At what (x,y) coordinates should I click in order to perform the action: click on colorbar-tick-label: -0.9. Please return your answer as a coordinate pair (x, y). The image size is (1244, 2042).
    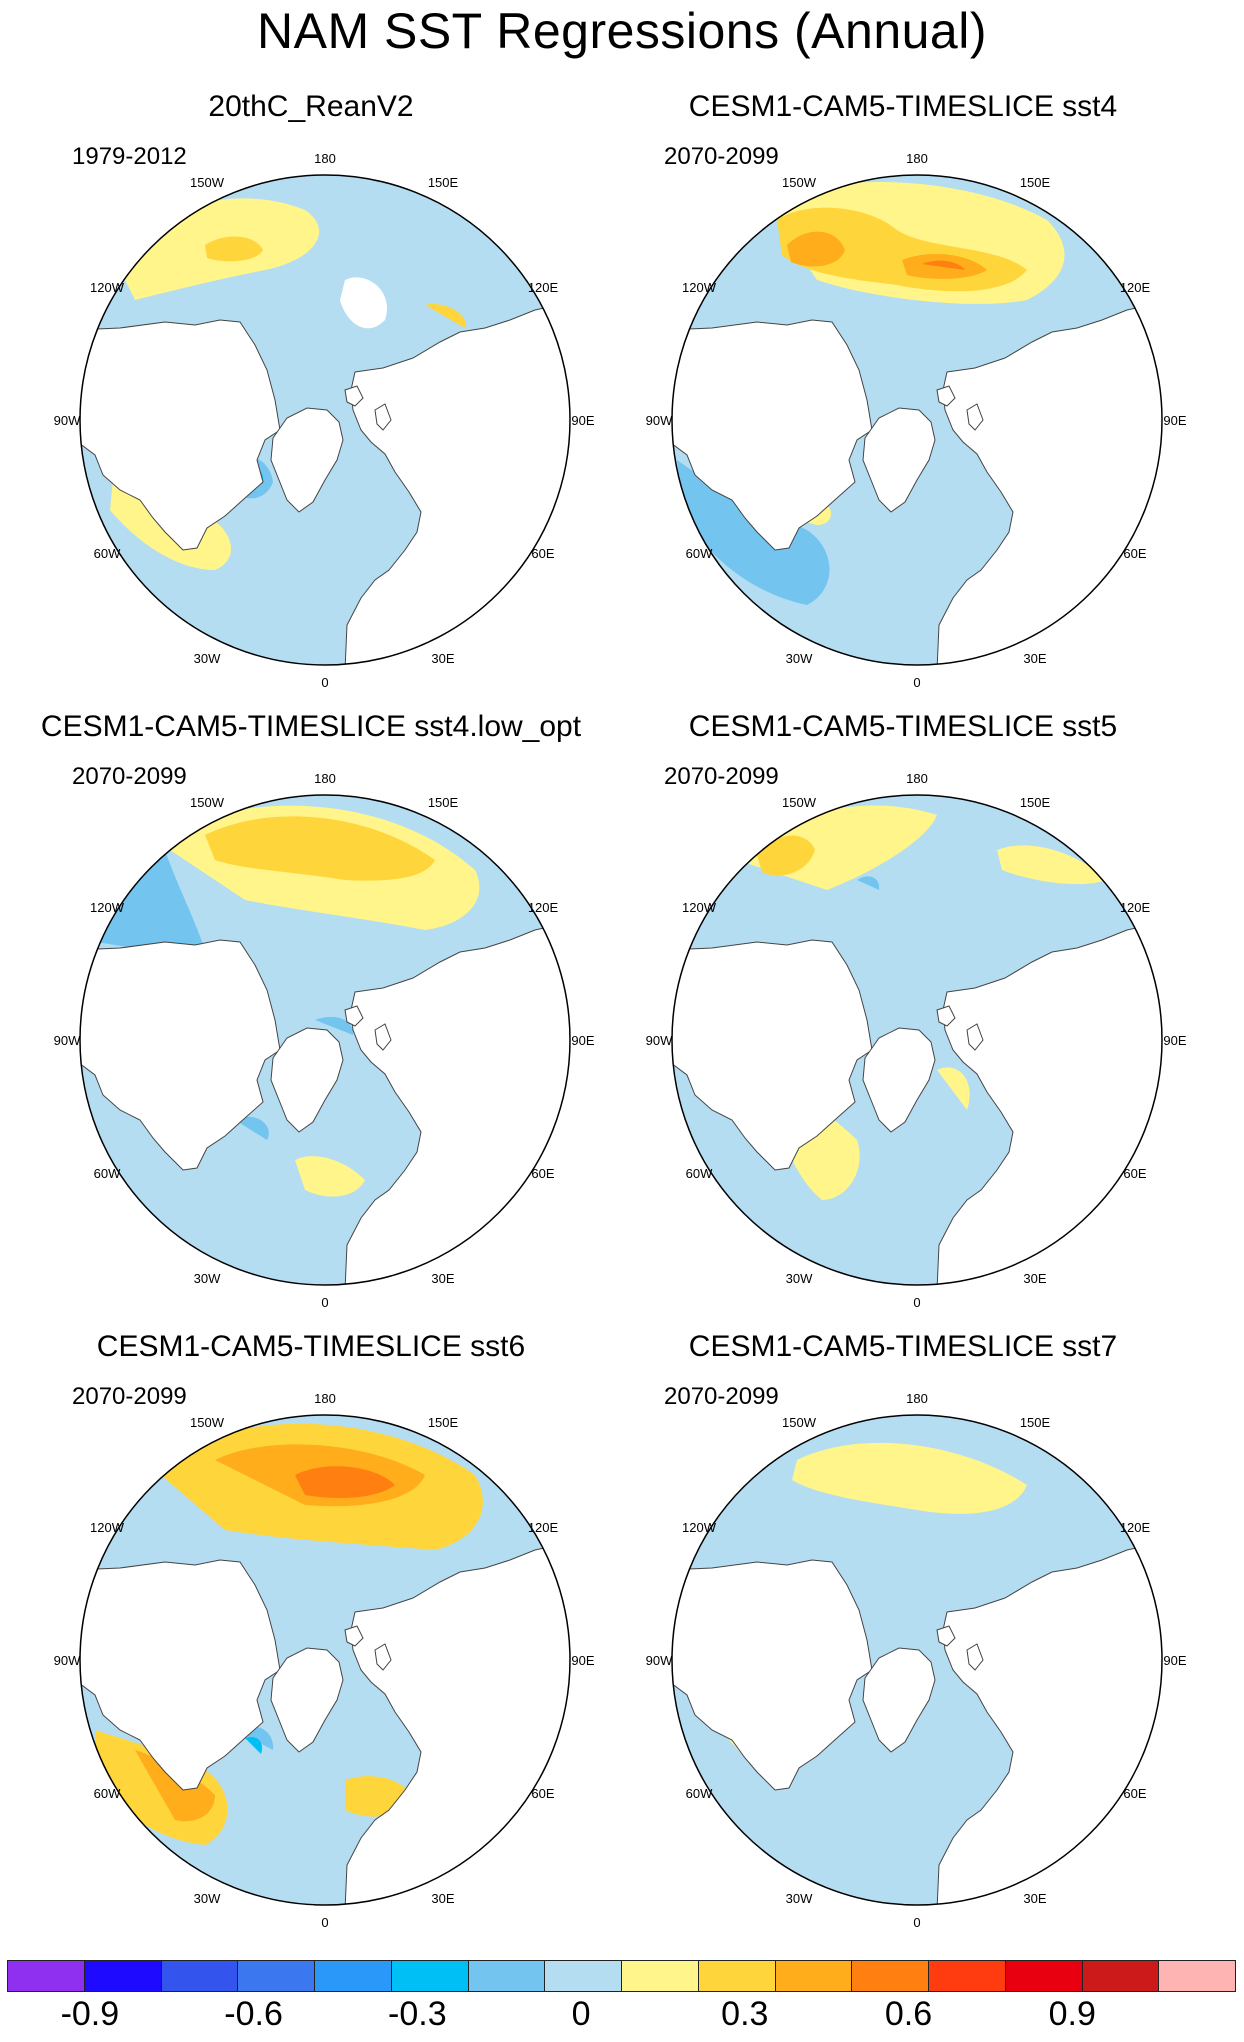
    Looking at the image, I should click on (90, 2014).